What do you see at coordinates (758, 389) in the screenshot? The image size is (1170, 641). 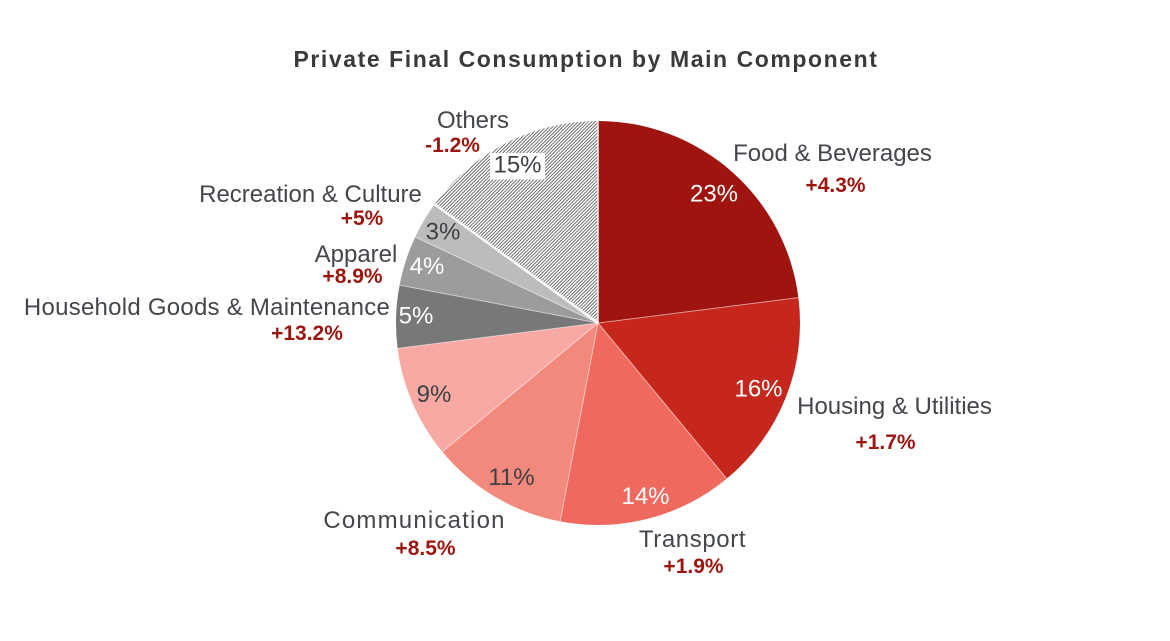 I see `svg-text: 16%` at bounding box center [758, 389].